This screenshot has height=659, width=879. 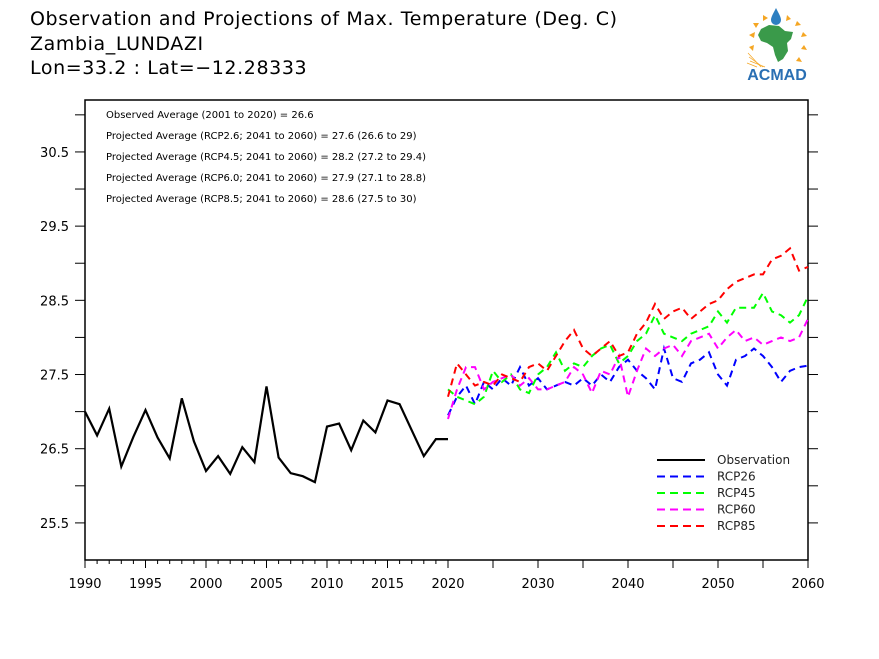 What do you see at coordinates (205, 584) in the screenshot?
I see `x-tick-label: 2000` at bounding box center [205, 584].